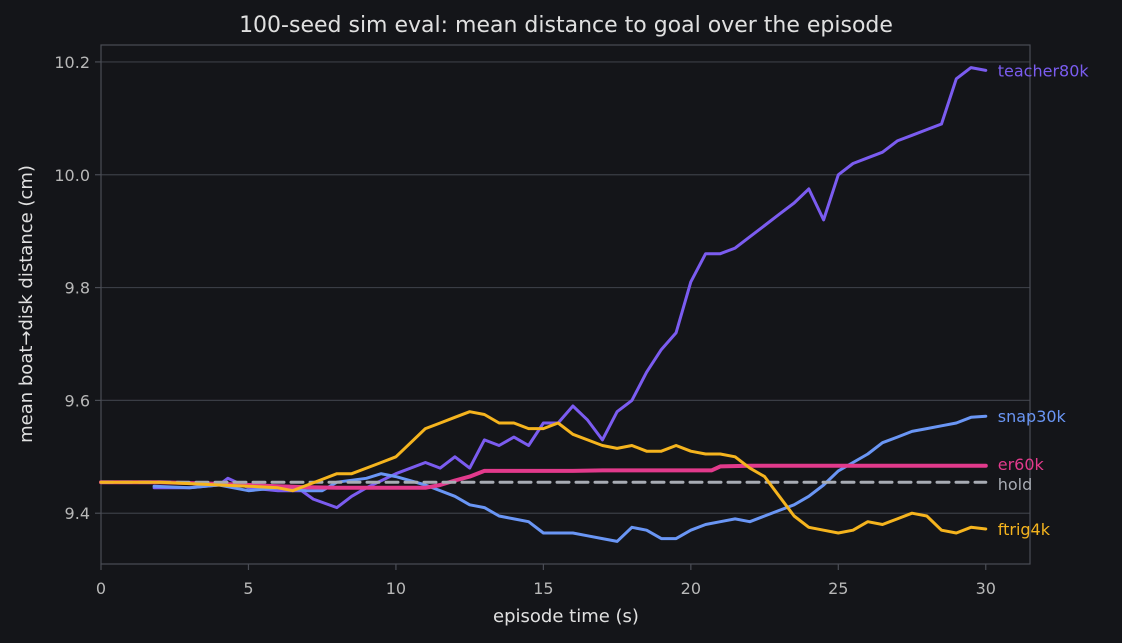 The height and width of the screenshot is (643, 1122). What do you see at coordinates (691, 588) in the screenshot?
I see `x-tick-label: 20` at bounding box center [691, 588].